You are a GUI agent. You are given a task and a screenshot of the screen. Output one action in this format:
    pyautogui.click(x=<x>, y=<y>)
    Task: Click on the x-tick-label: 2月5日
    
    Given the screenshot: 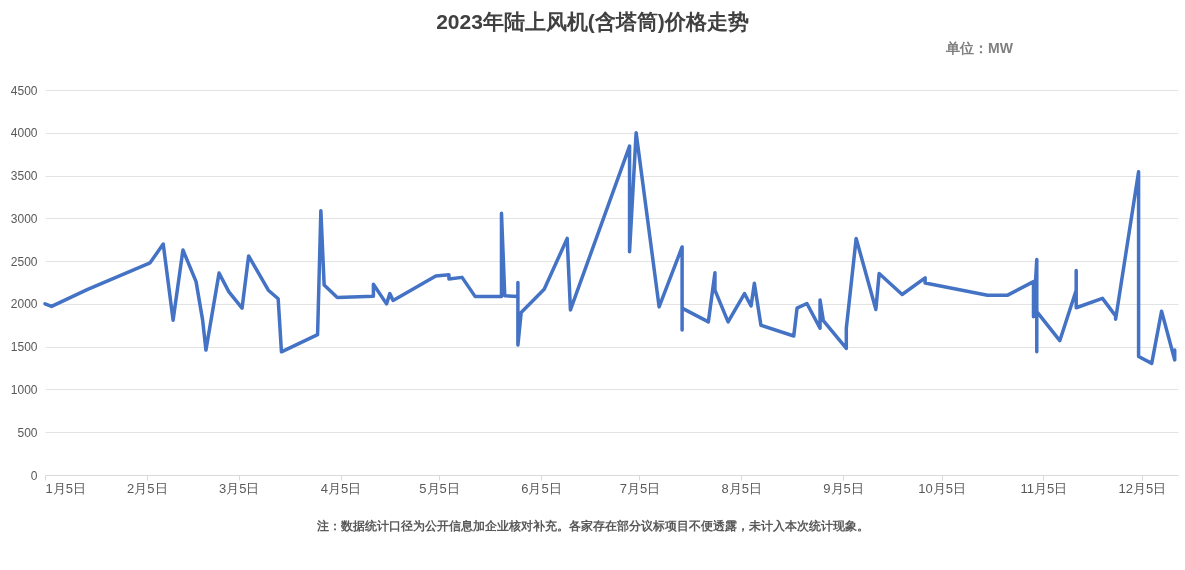 What is the action you would take?
    pyautogui.click(x=147, y=488)
    